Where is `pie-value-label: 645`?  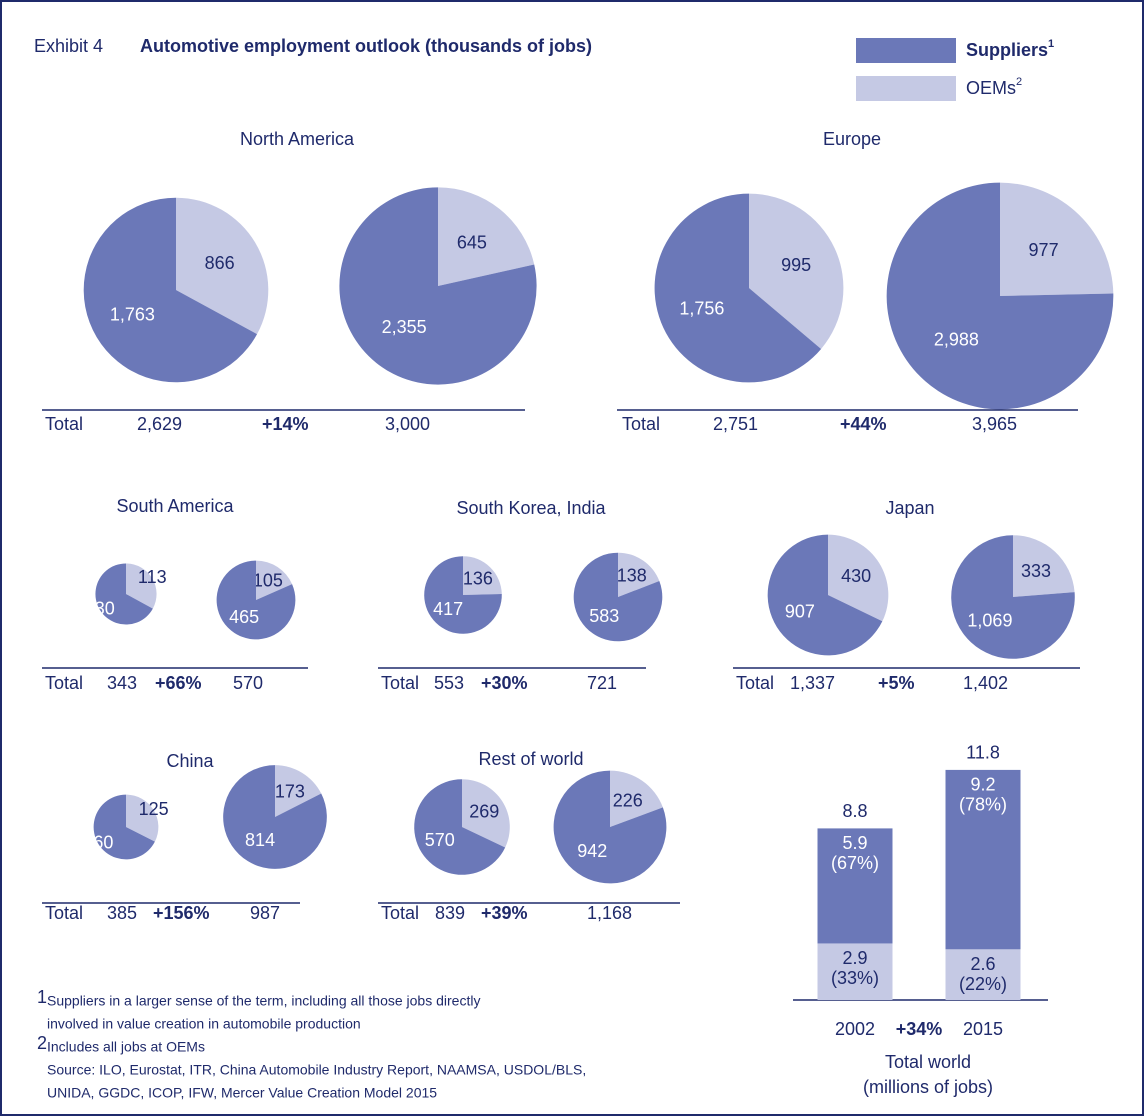 pie-value-label: 645 is located at coordinates (472, 242).